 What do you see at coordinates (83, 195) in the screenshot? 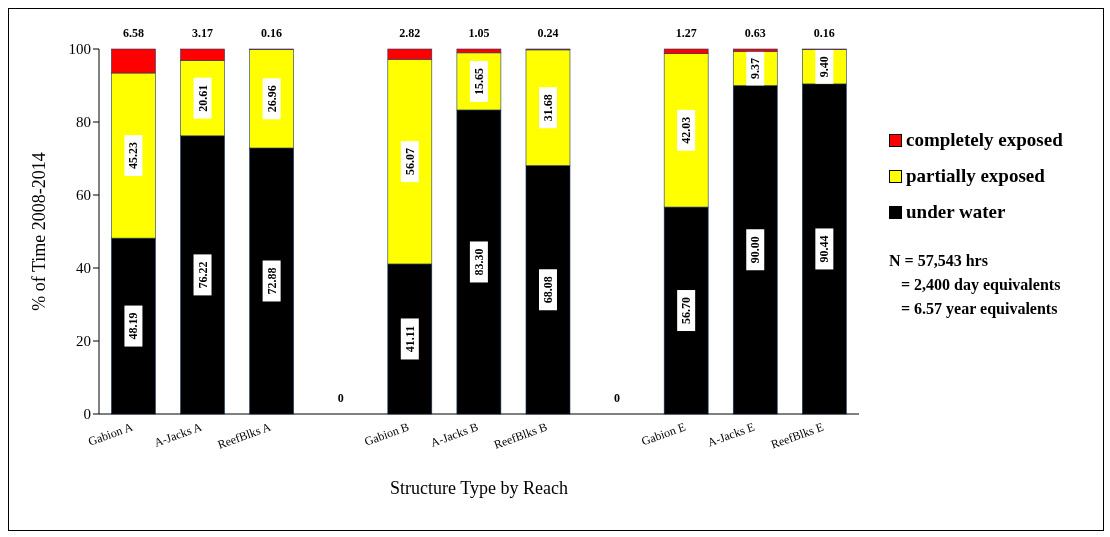
I see `y-tick-label: 60` at bounding box center [83, 195].